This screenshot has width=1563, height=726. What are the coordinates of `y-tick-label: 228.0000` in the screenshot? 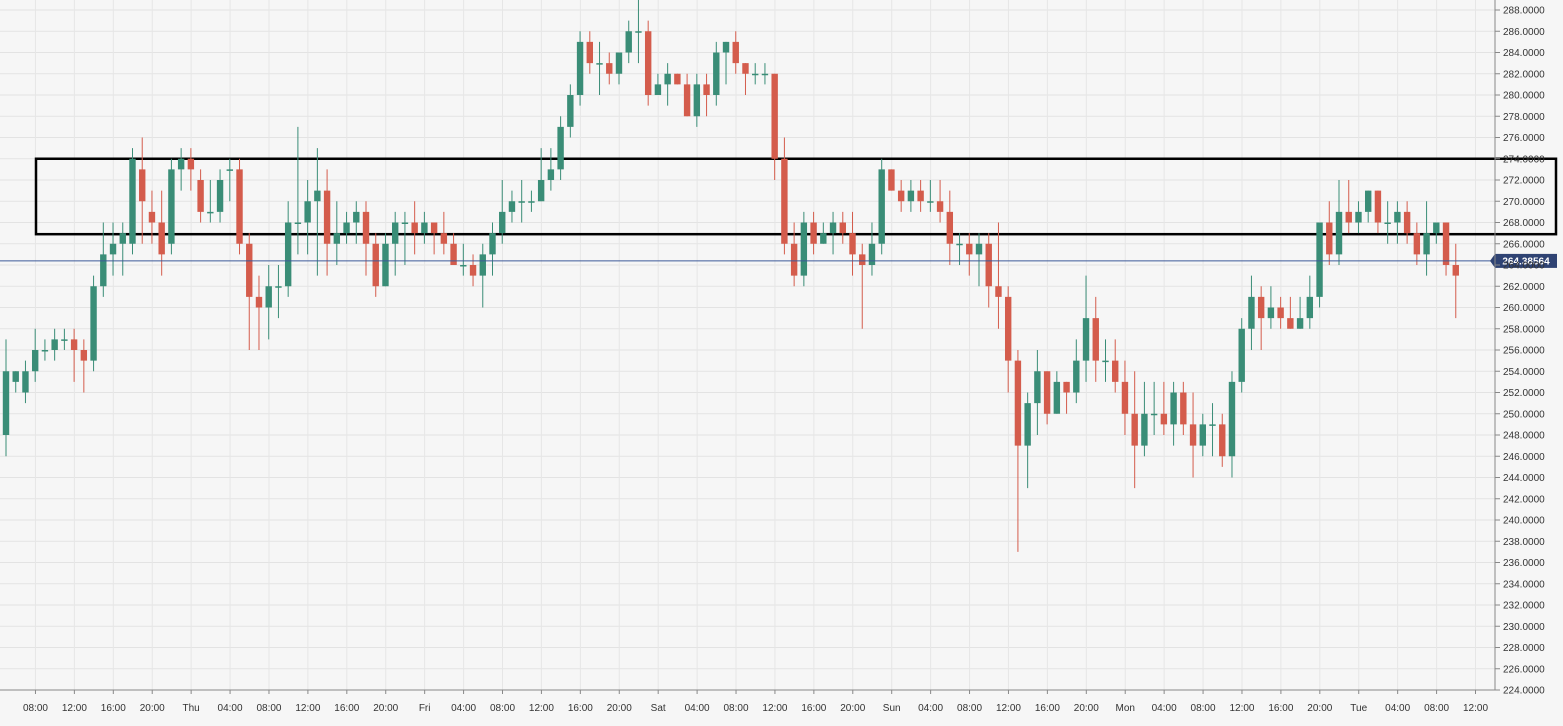 It's located at (1524, 648).